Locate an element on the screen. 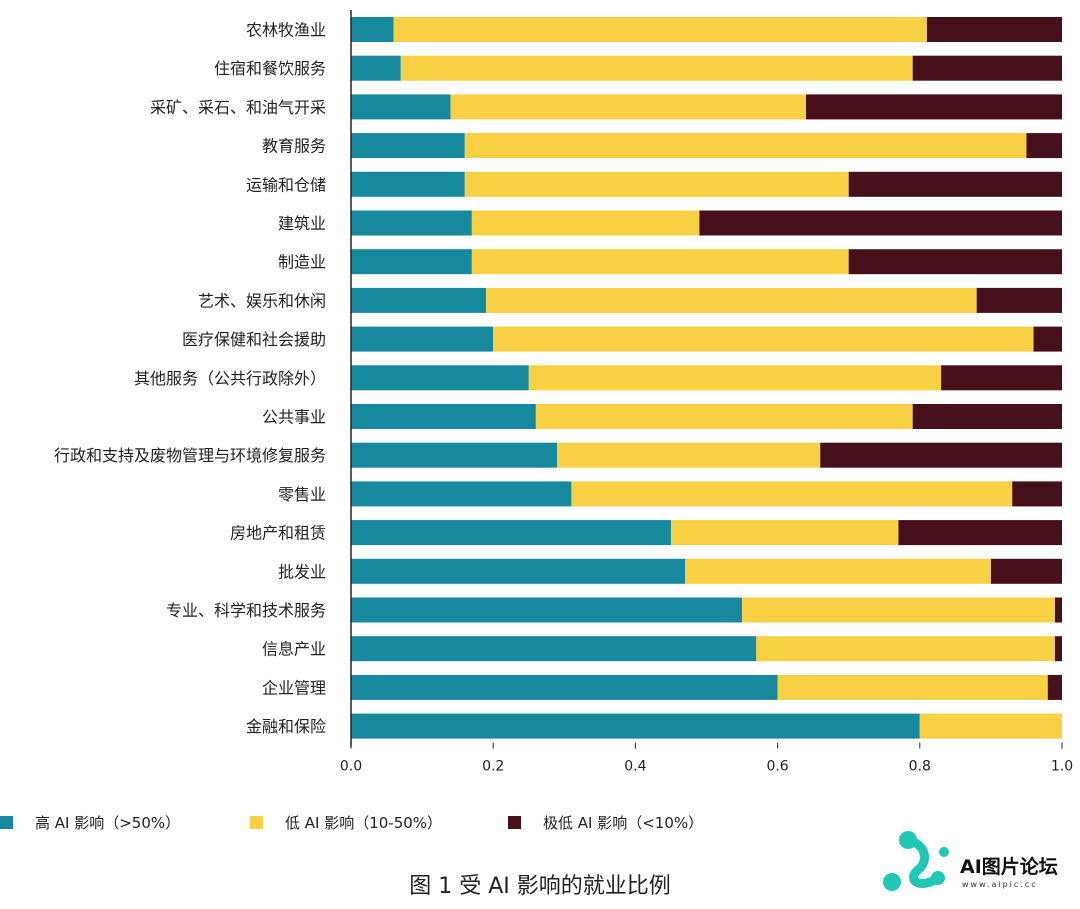 The height and width of the screenshot is (909, 1080). legend-item-very-low: 极低 AI 影响（<10%） is located at coordinates (605, 822).